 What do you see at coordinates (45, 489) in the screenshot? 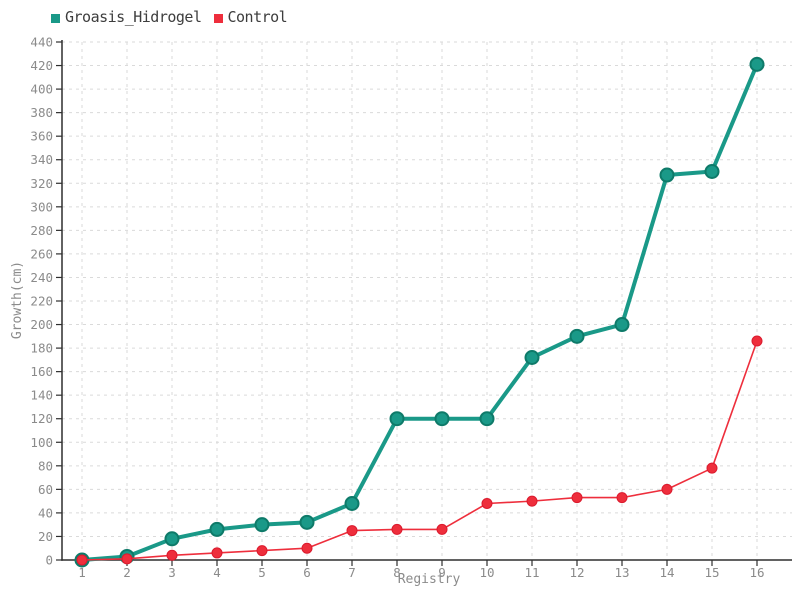
I see `y-tick-label: 60` at bounding box center [45, 489].